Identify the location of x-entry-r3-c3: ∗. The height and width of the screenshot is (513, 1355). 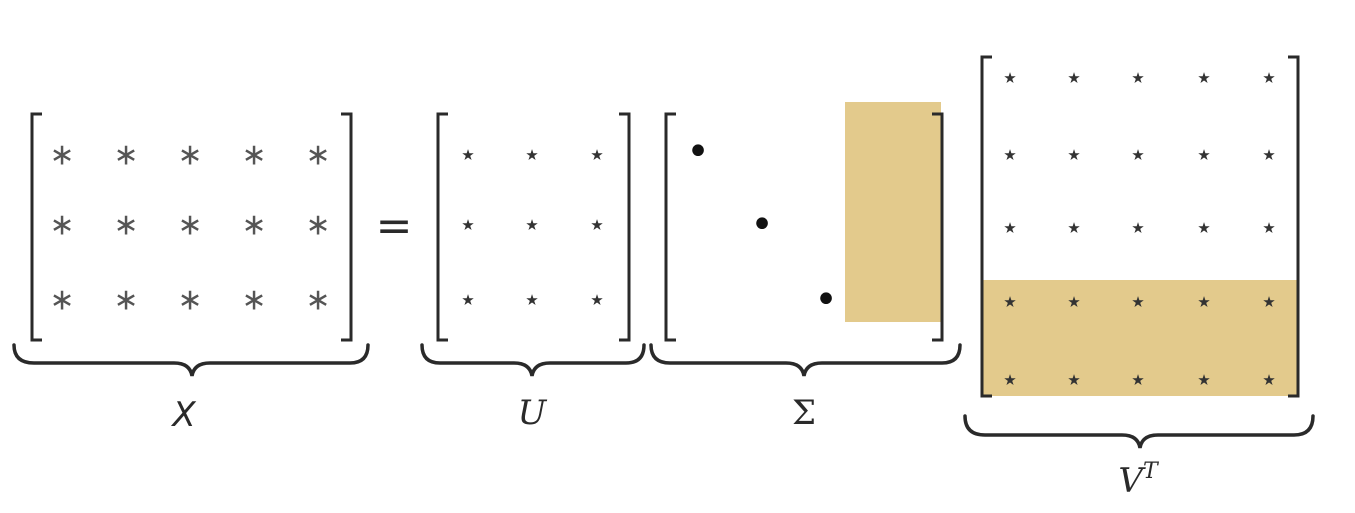
(189, 300).